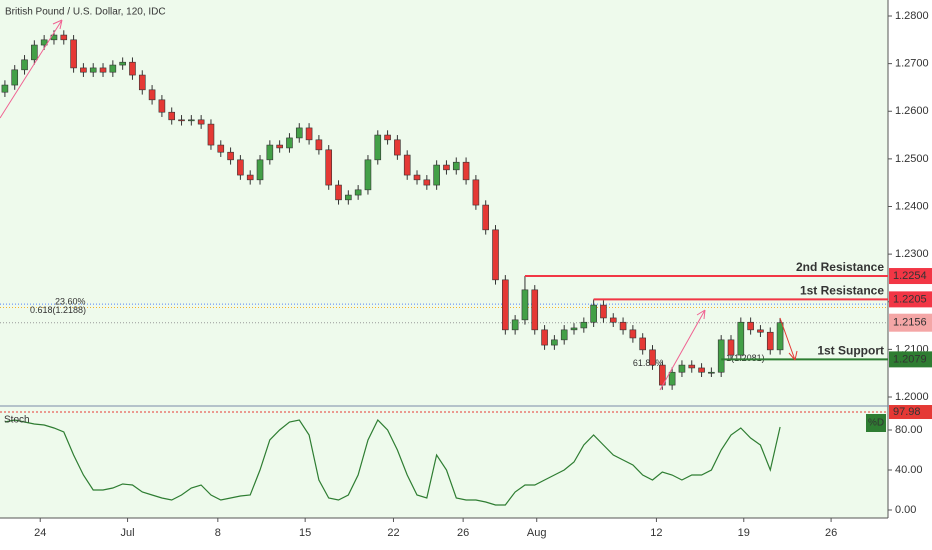 This screenshot has width=932, height=550. What do you see at coordinates (85, 12) in the screenshot?
I see `chart-title: British Pound / U.S. Dollar, 120, IDC` at bounding box center [85, 12].